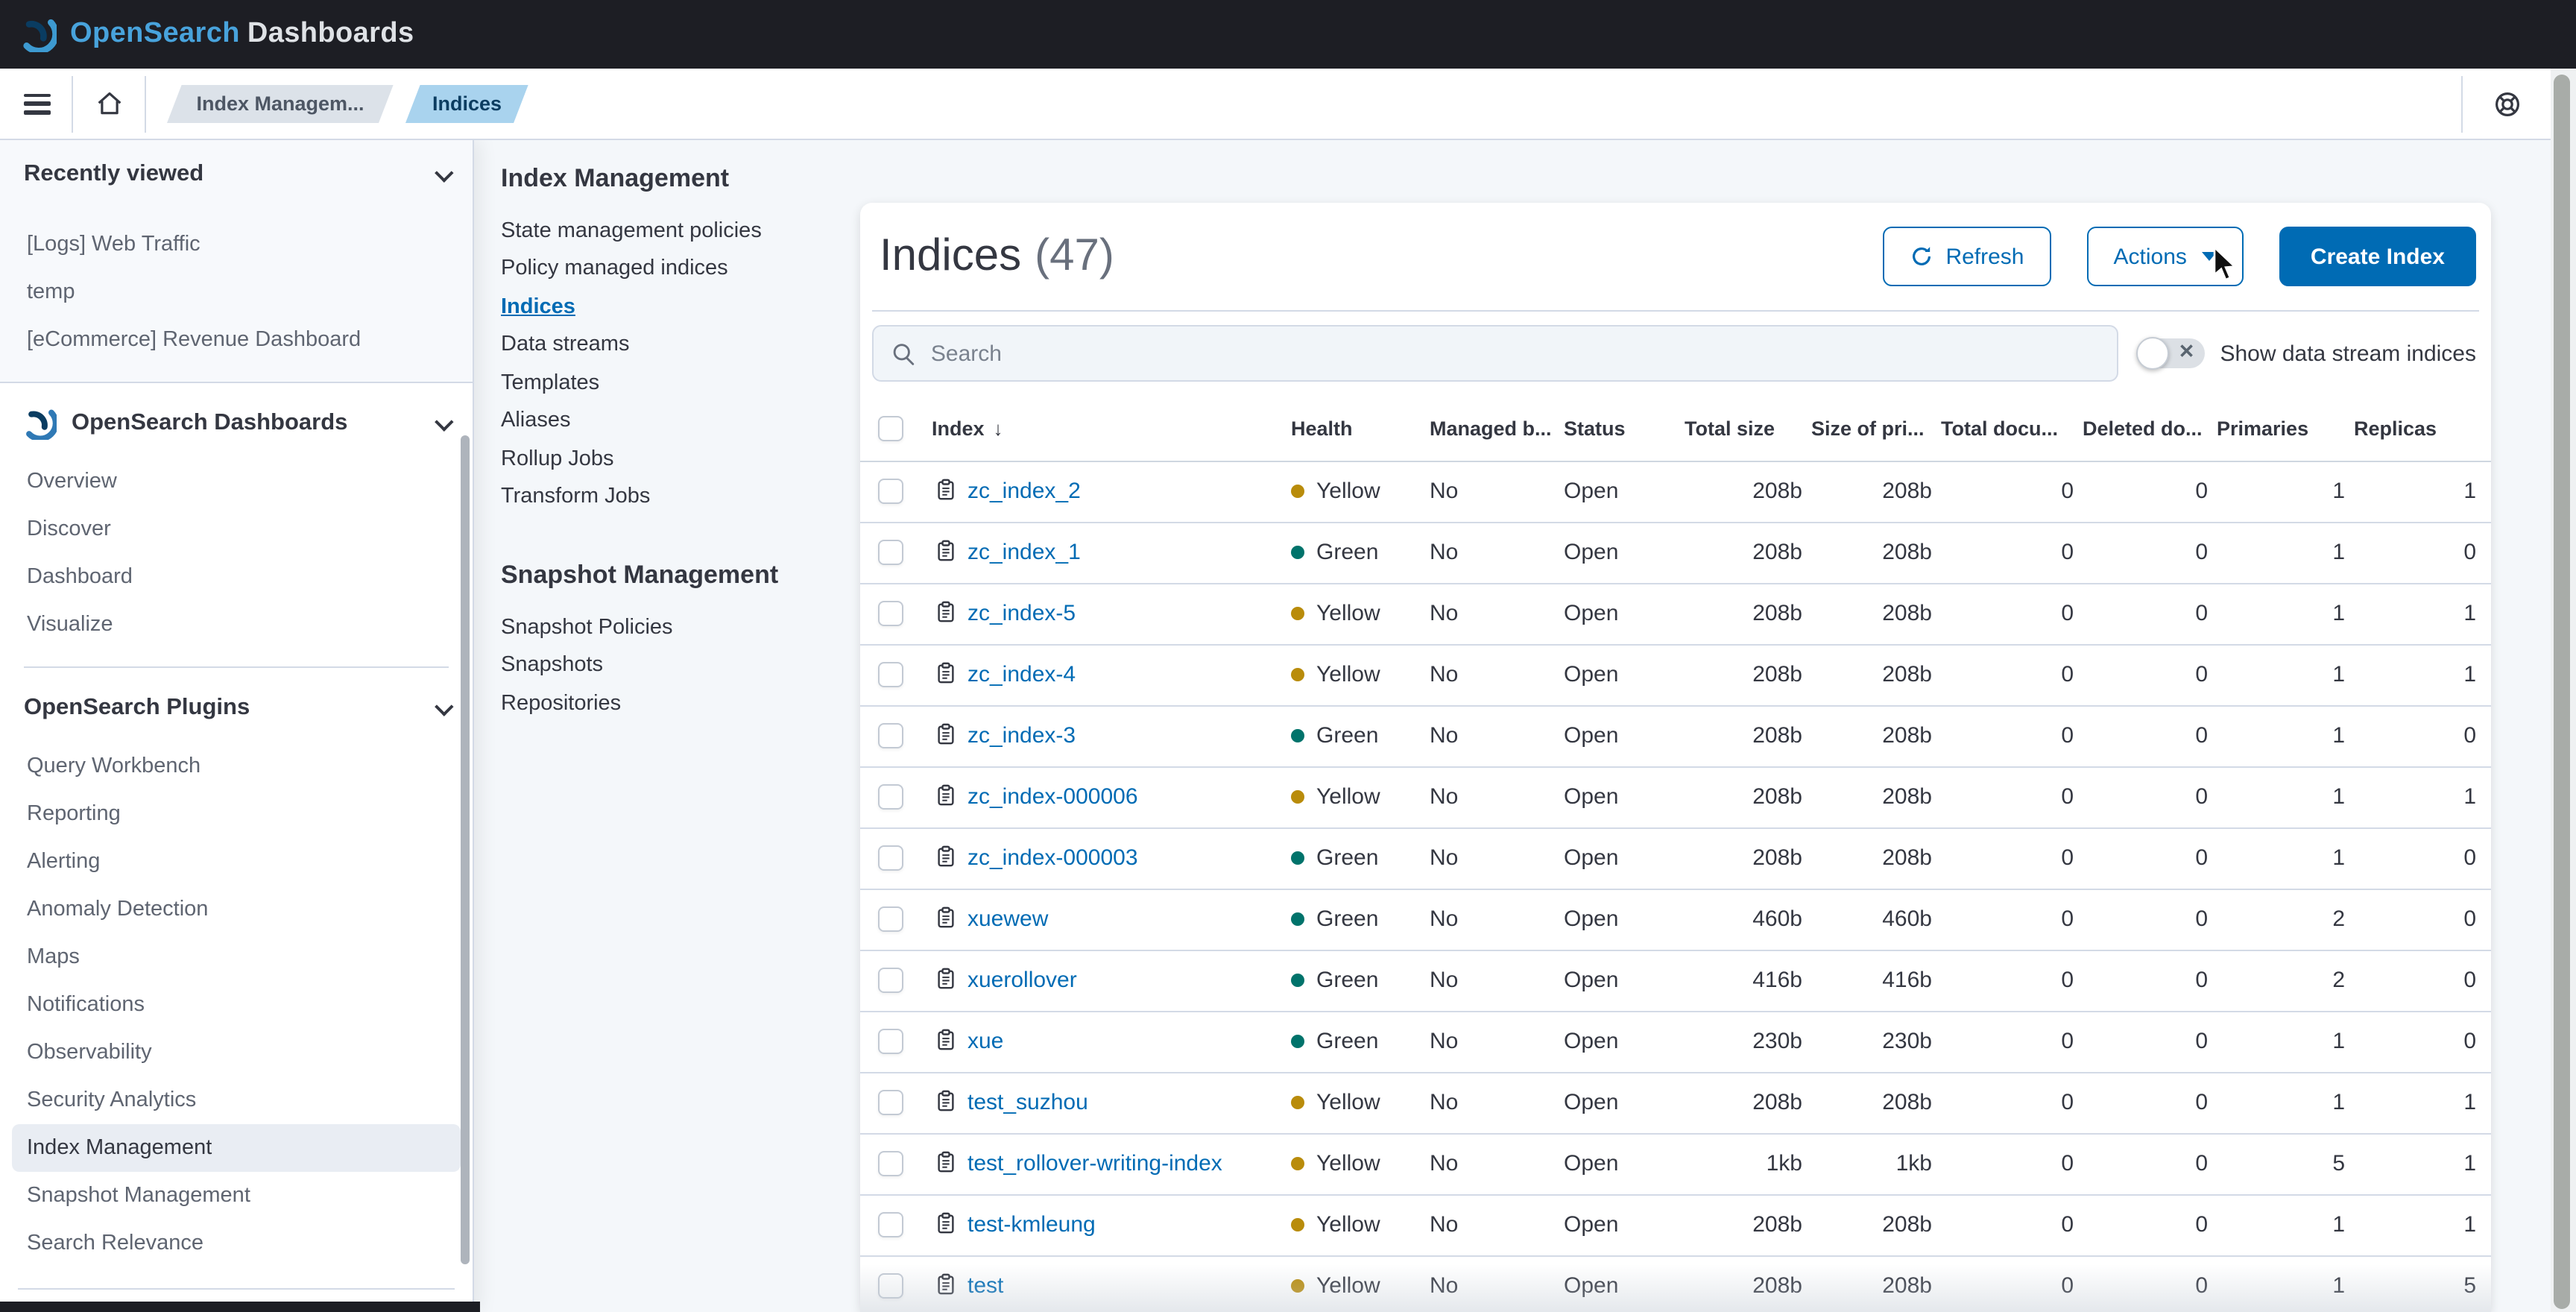 This screenshot has width=2576, height=1312. What do you see at coordinates (239, 174) in the screenshot?
I see `recently-viewed-header: Recently viewed` at bounding box center [239, 174].